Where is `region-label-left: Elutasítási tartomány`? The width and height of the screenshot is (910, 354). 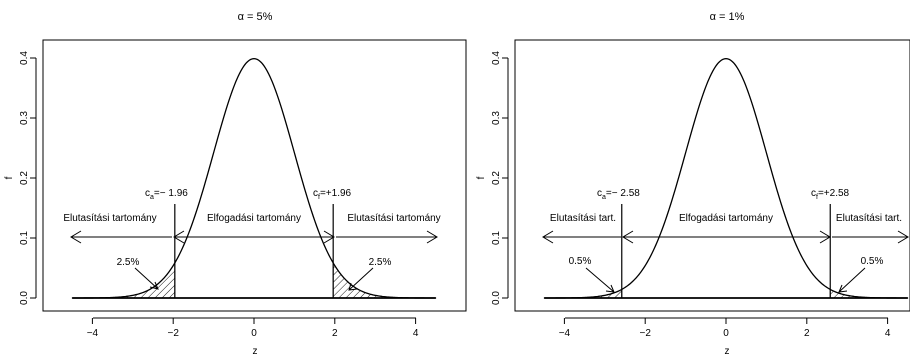 region-label-left: Elutasítási tartomány is located at coordinates (109, 218).